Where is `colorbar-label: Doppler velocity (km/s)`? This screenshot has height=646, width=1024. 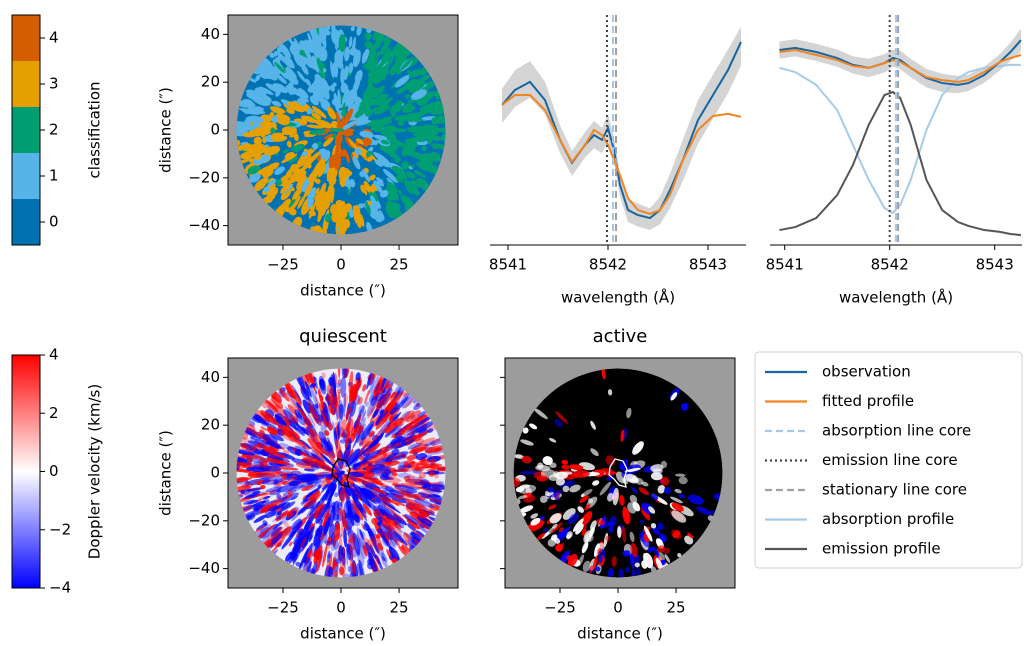 colorbar-label: Doppler velocity (km/s) is located at coordinates (95, 471).